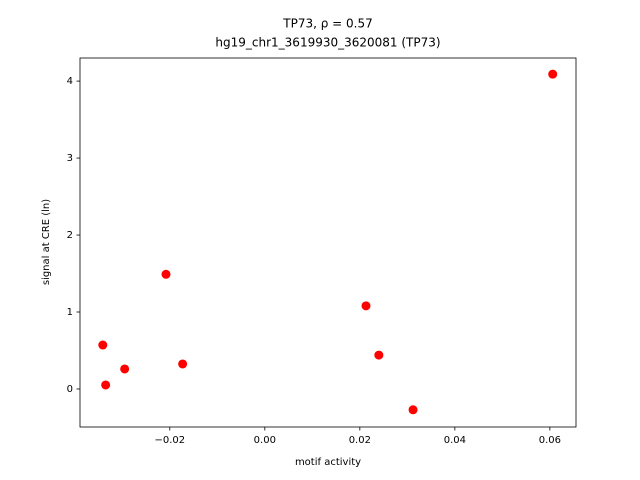 Image resolution: width=640 pixels, height=480 pixels. I want to click on y-tick-label: 3, so click(70, 158).